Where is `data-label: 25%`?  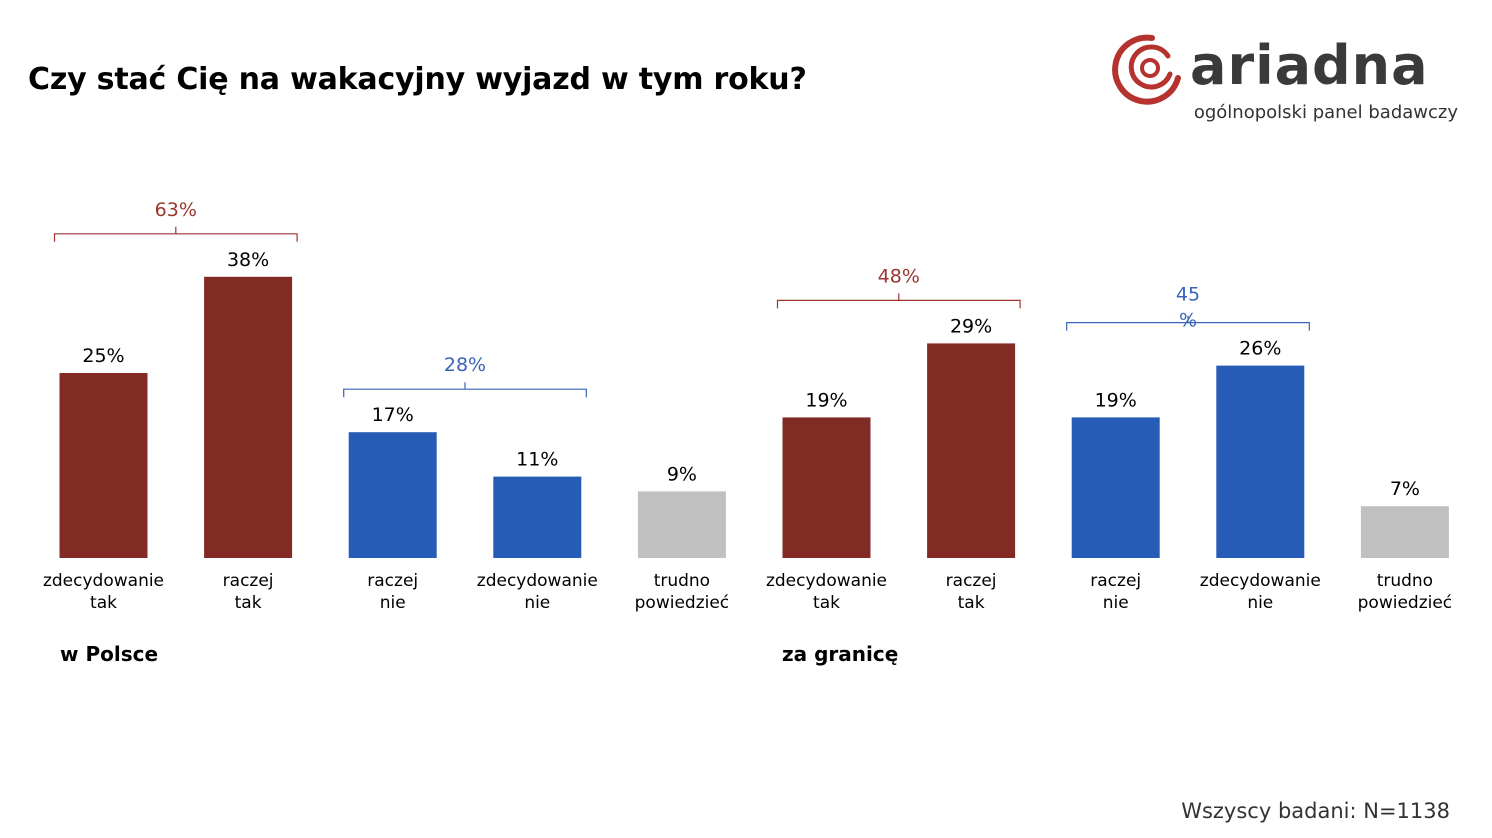
data-label: 25% is located at coordinates (103, 356).